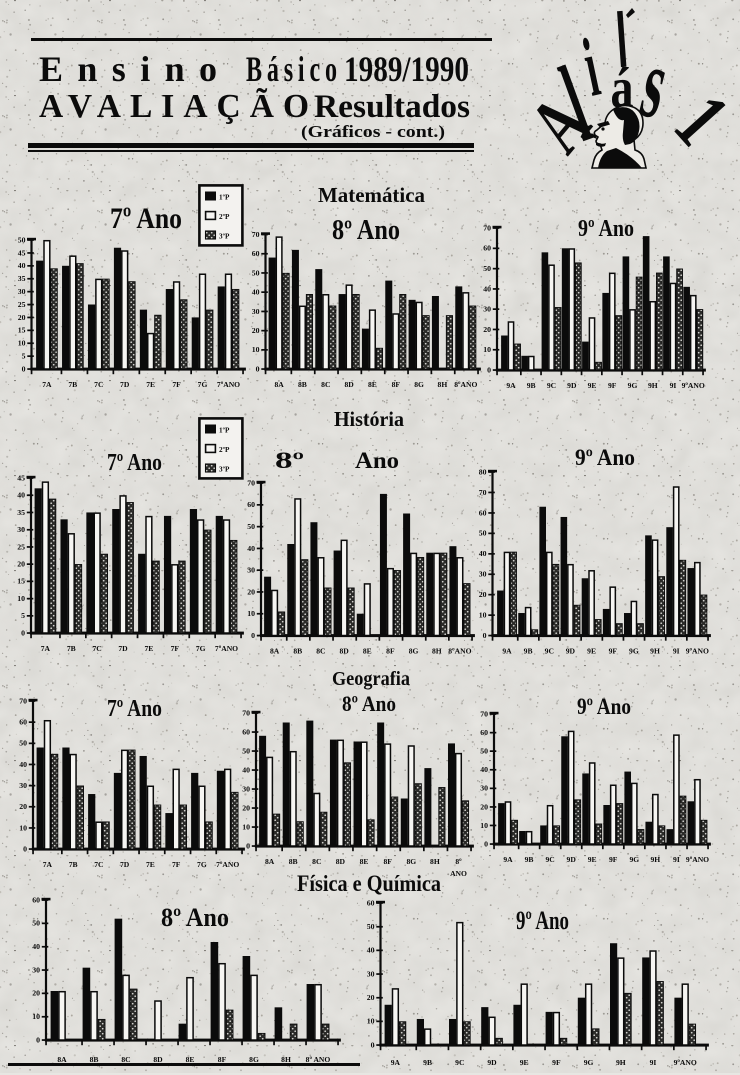 This screenshot has height=1075, width=740. What do you see at coordinates (224, 217) in the screenshot?
I see `svg-text: 2ºP` at bounding box center [224, 217].